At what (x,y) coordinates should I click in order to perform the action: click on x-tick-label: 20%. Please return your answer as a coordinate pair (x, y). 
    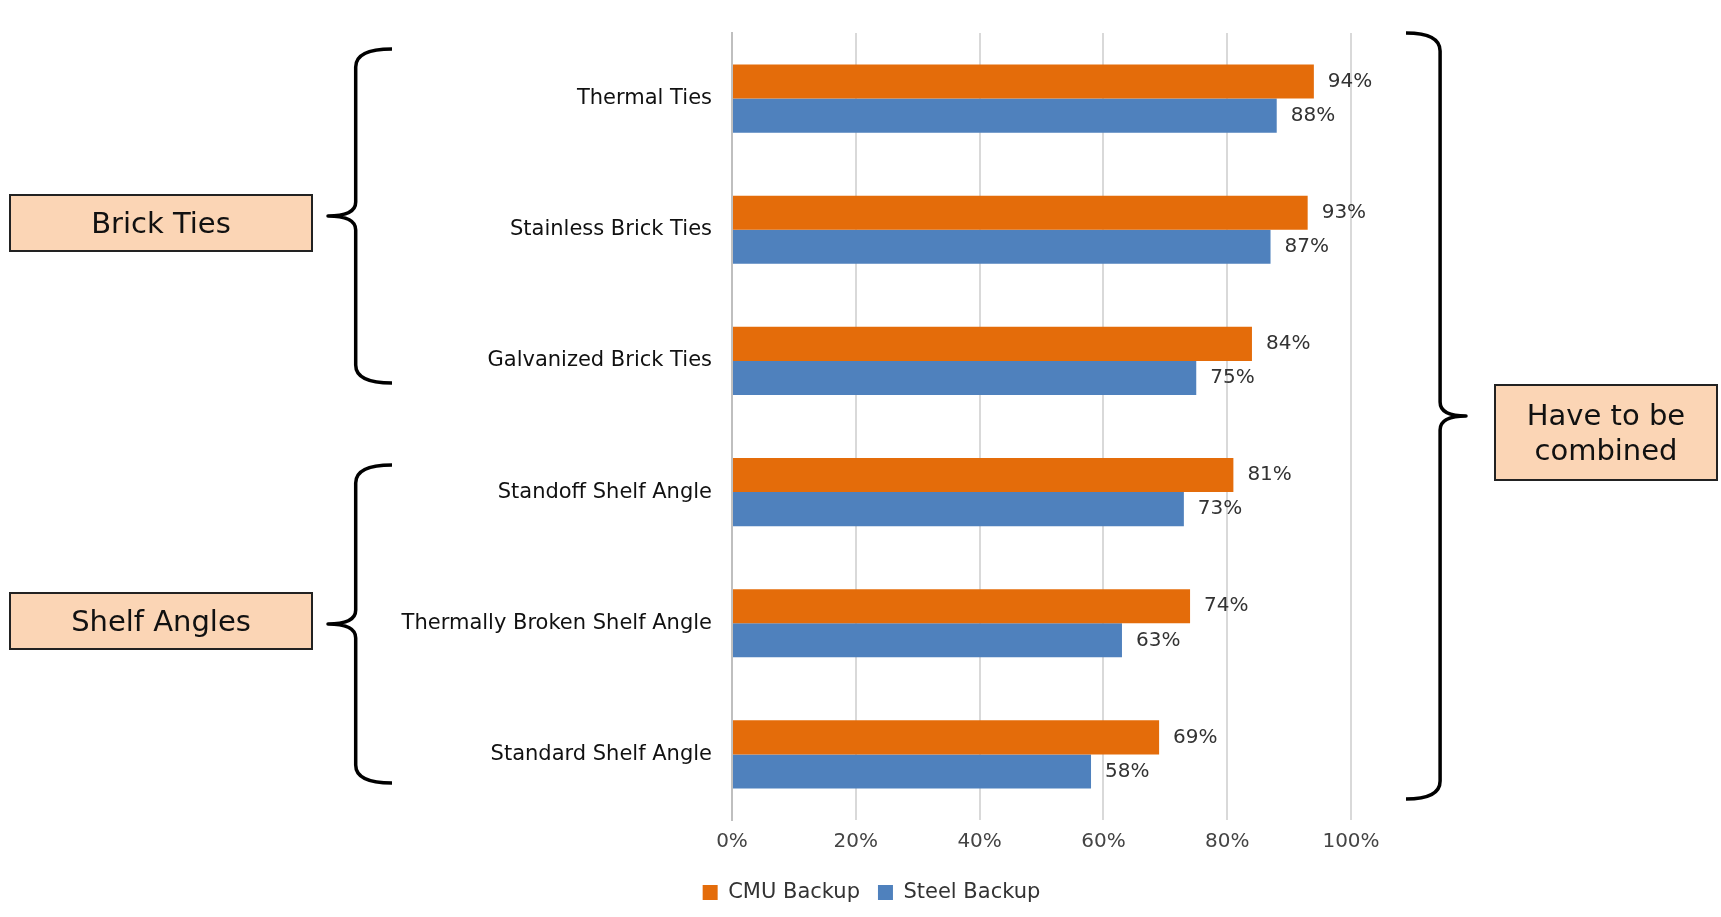
    Looking at the image, I should click on (856, 840).